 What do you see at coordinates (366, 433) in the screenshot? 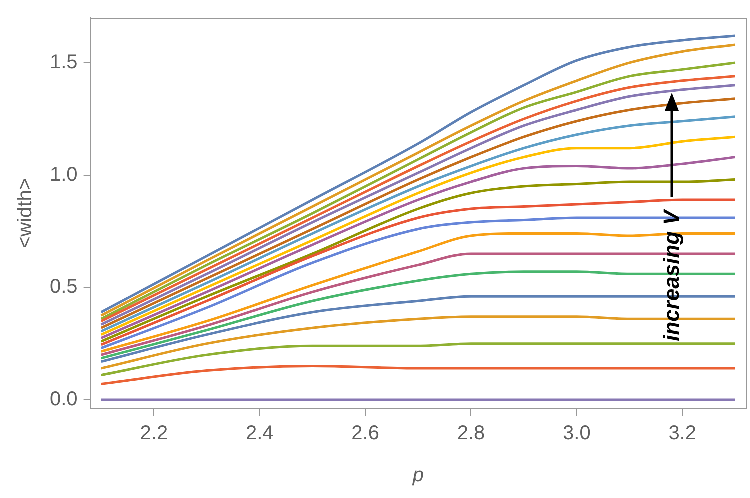
I see `x-tick-label: 2.6` at bounding box center [366, 433].